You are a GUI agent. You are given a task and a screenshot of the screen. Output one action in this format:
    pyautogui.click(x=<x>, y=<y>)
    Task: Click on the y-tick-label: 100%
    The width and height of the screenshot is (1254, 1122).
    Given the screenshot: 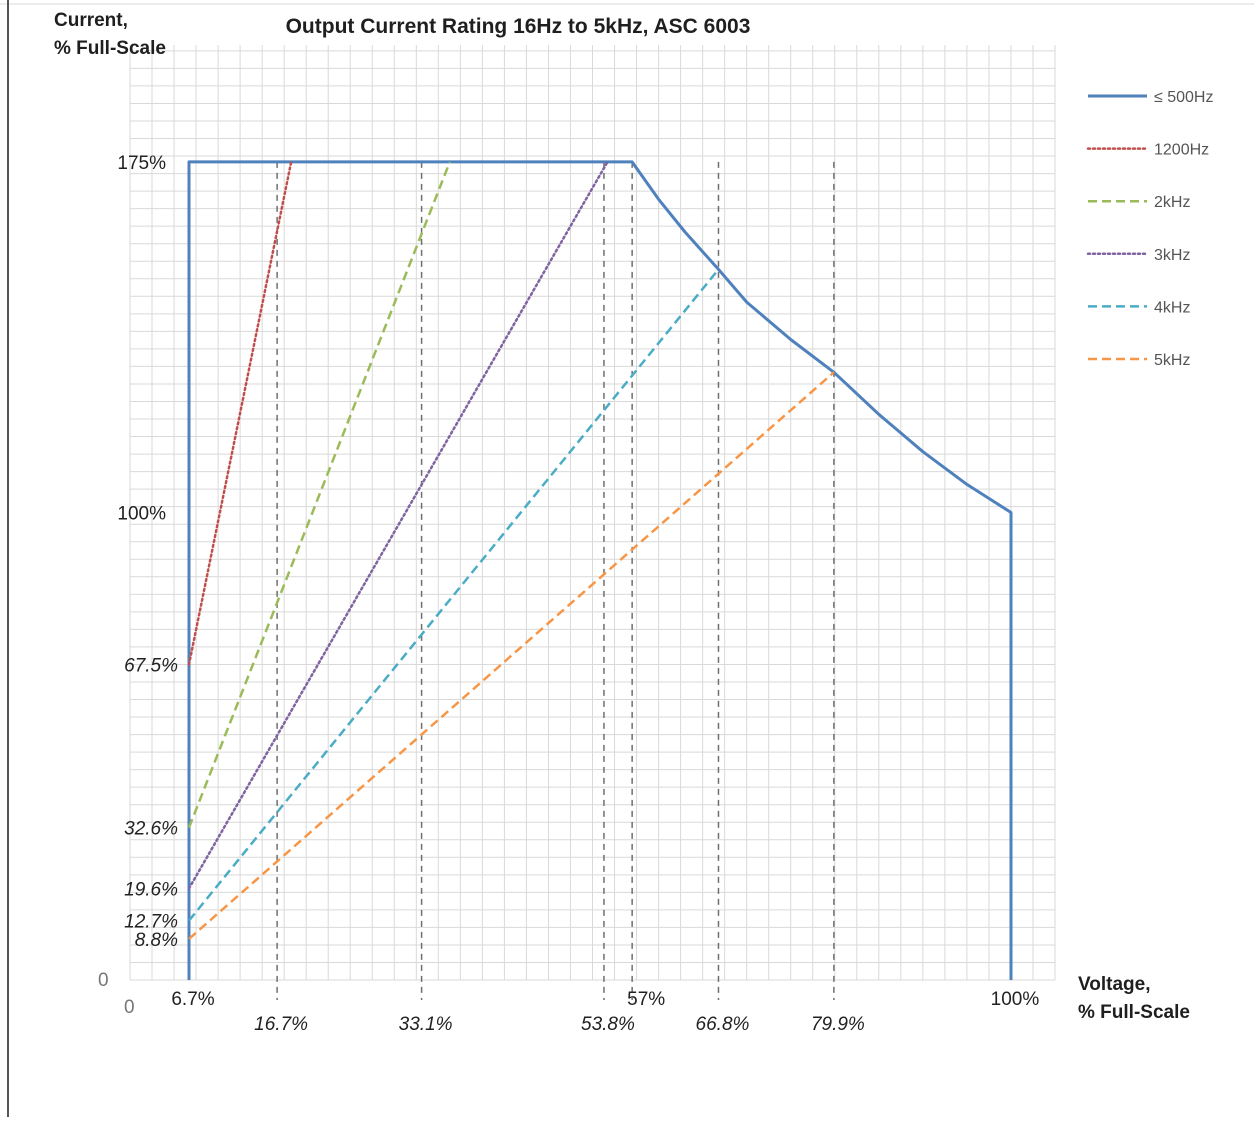 What is the action you would take?
    pyautogui.click(x=141, y=514)
    